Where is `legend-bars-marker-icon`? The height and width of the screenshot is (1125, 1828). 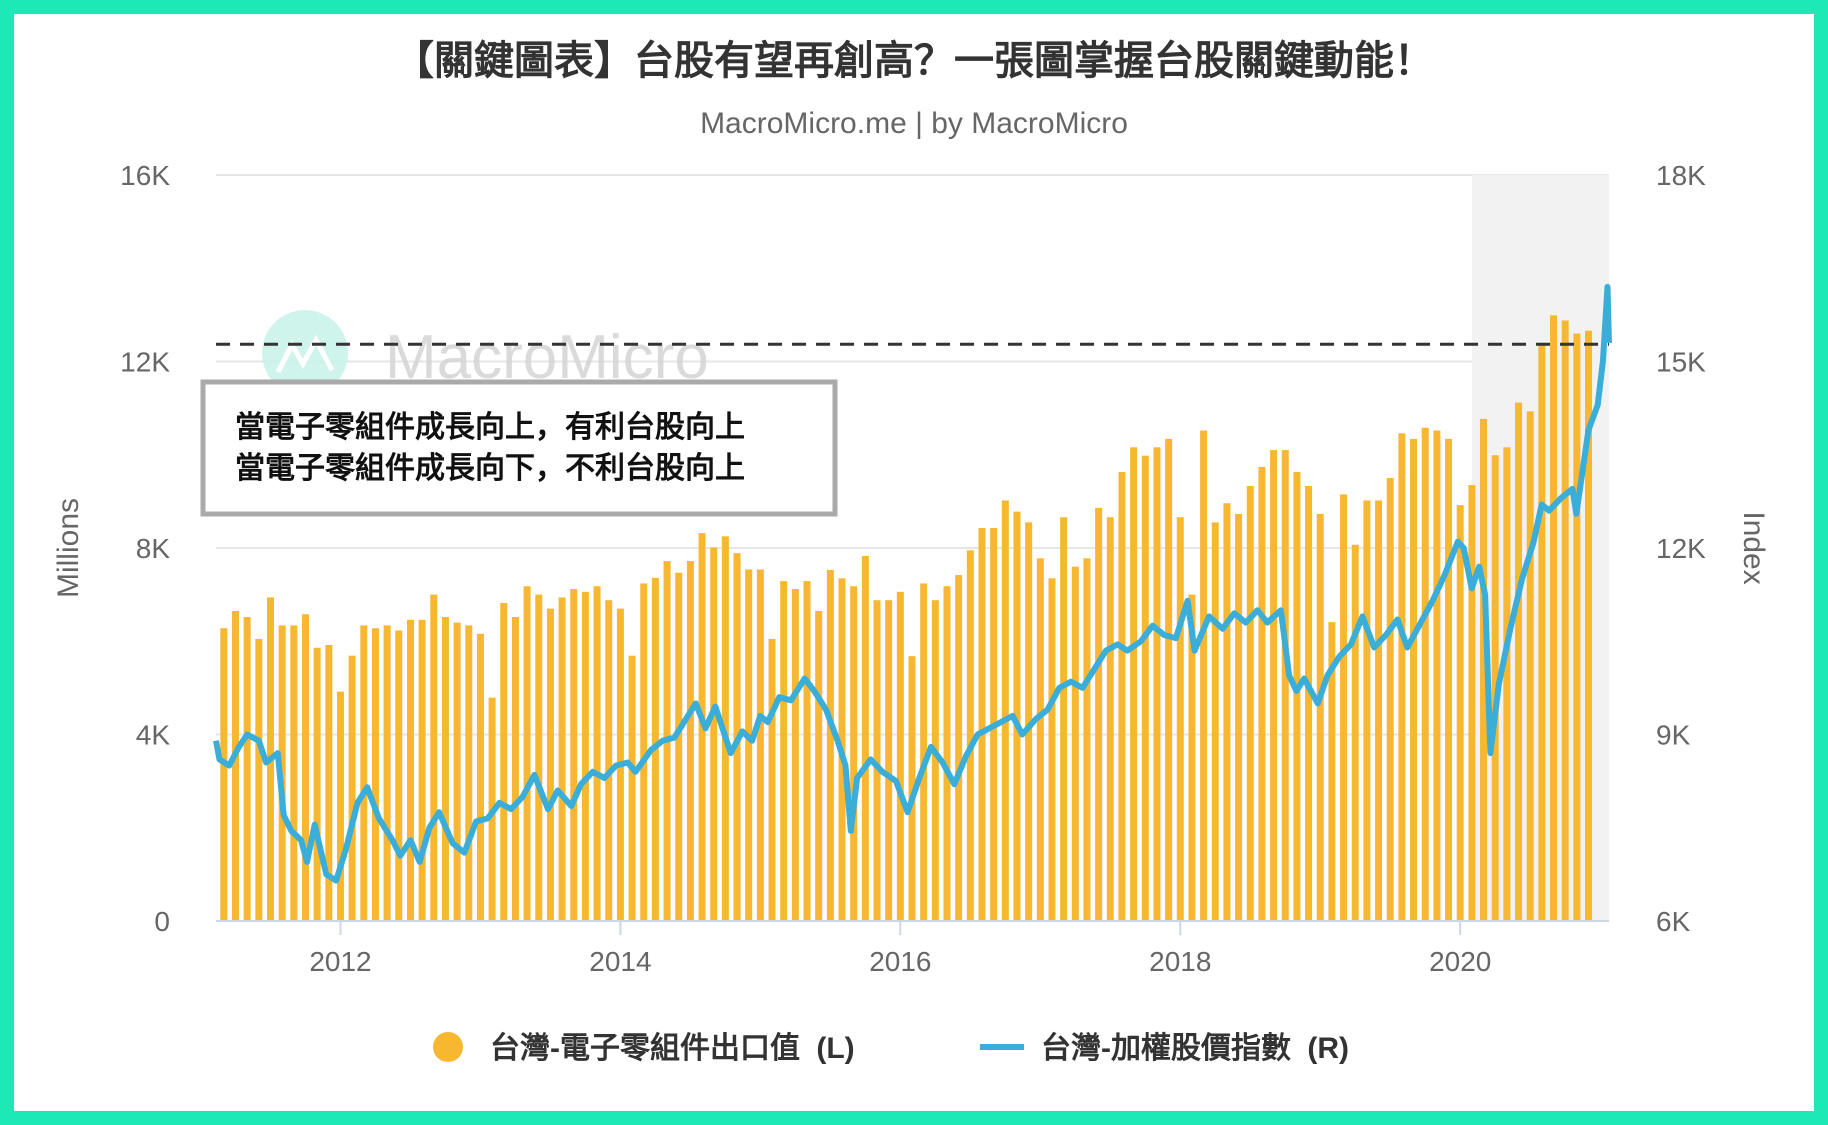
legend-bars-marker-icon is located at coordinates (448, 1047).